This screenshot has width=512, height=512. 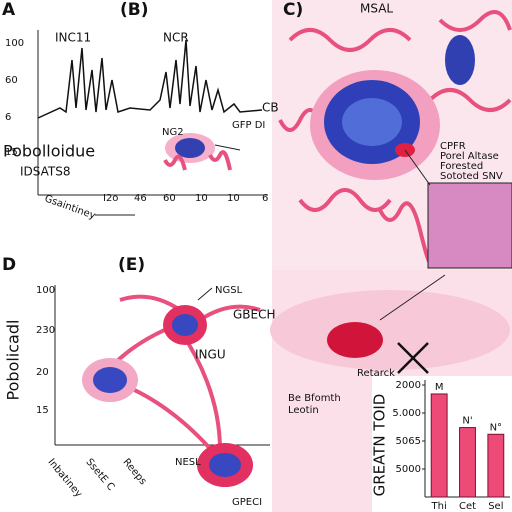 What do you see at coordinates (247, 502) in the screenshot?
I see `annotation: GPECI` at bounding box center [247, 502].